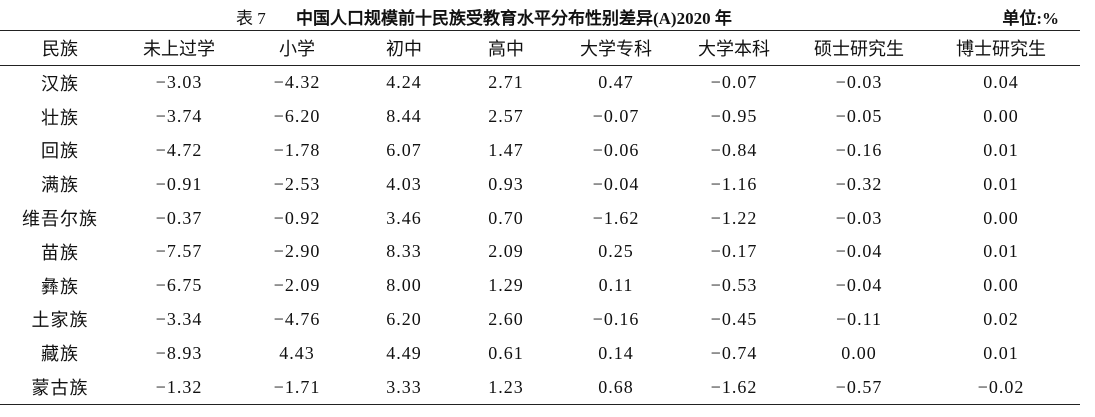 The image size is (1095, 417). What do you see at coordinates (404, 285) in the screenshot?
I see `cell-value: 8.00` at bounding box center [404, 285].